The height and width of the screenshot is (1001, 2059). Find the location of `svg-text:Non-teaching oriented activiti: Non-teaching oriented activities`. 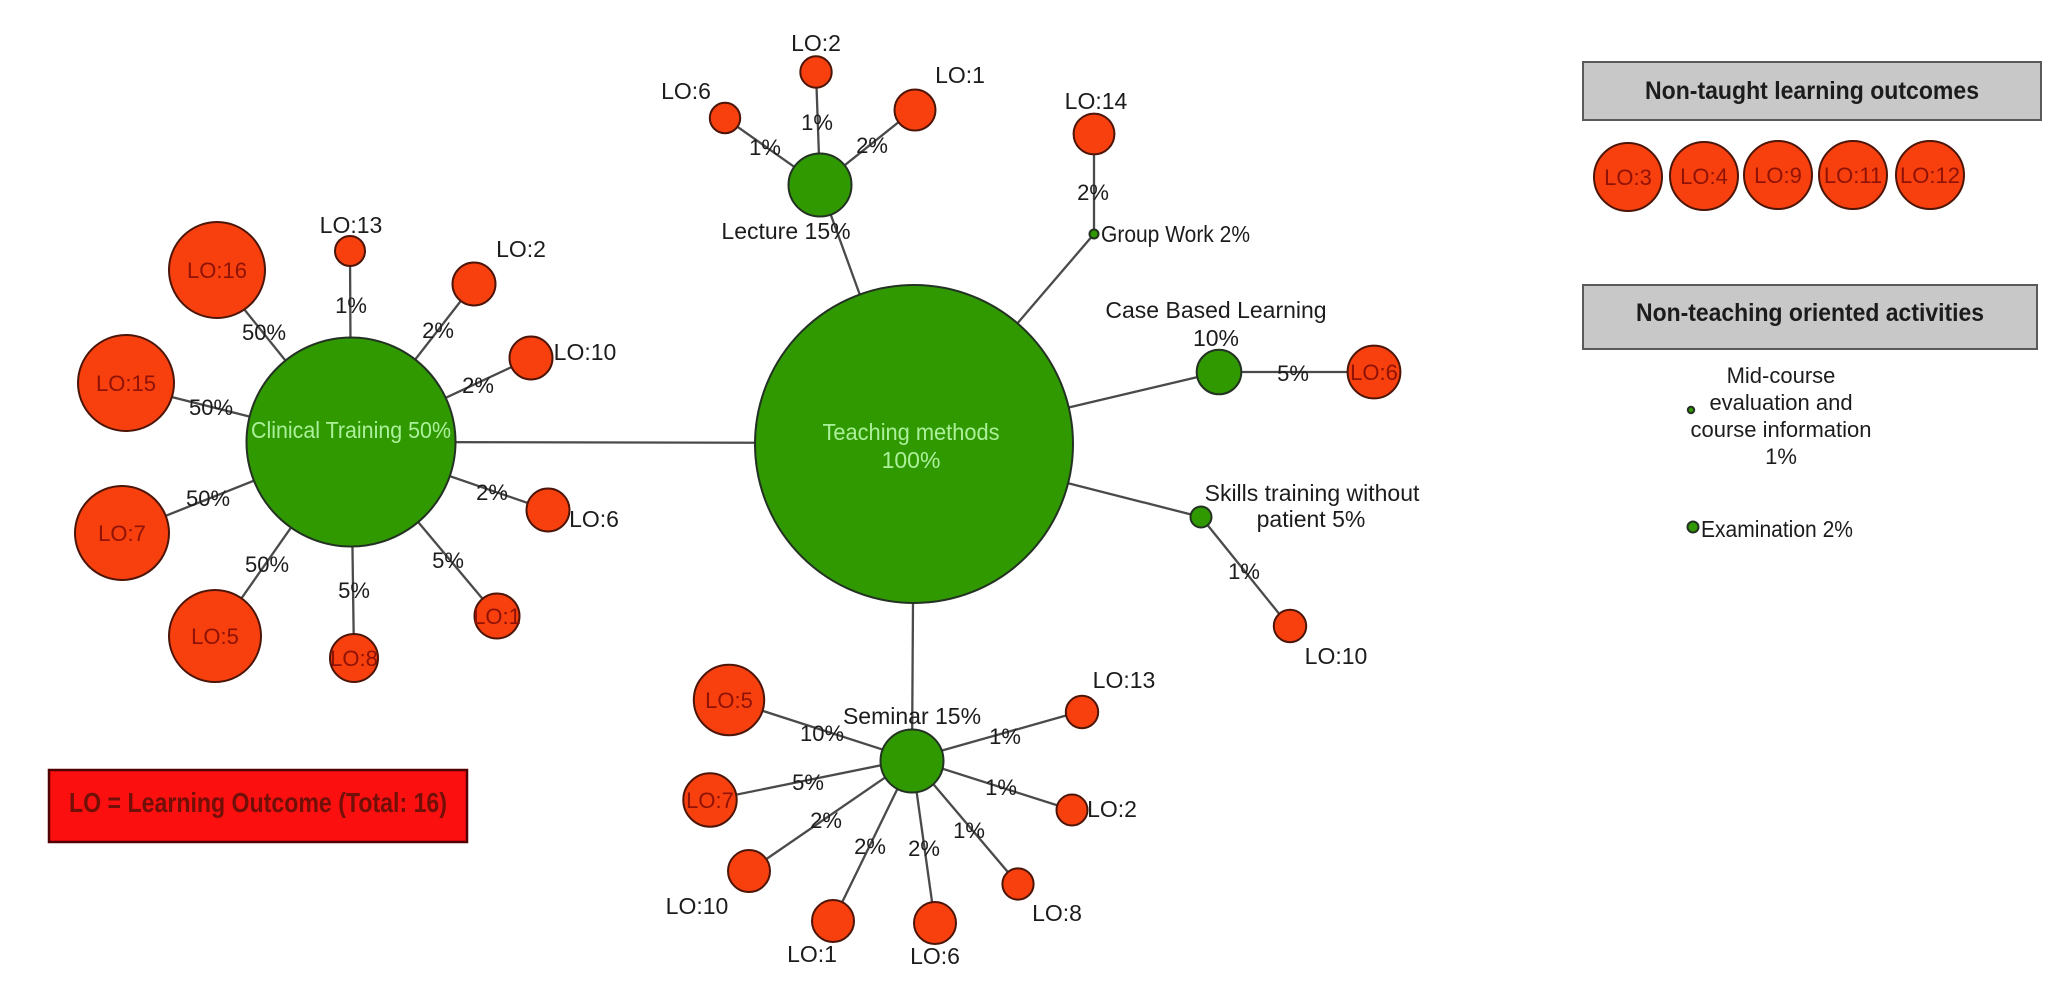

svg-text:Non-teaching oriented activiti: Non-teaching oriented activities is located at coordinates (1810, 313).